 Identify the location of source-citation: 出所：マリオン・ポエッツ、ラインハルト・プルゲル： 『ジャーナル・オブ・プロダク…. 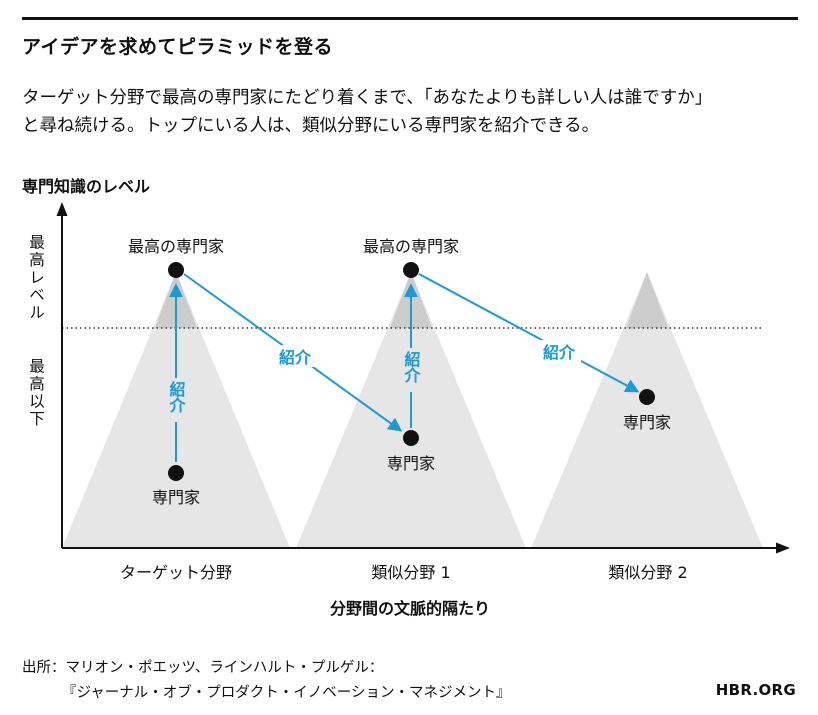
(266, 681).